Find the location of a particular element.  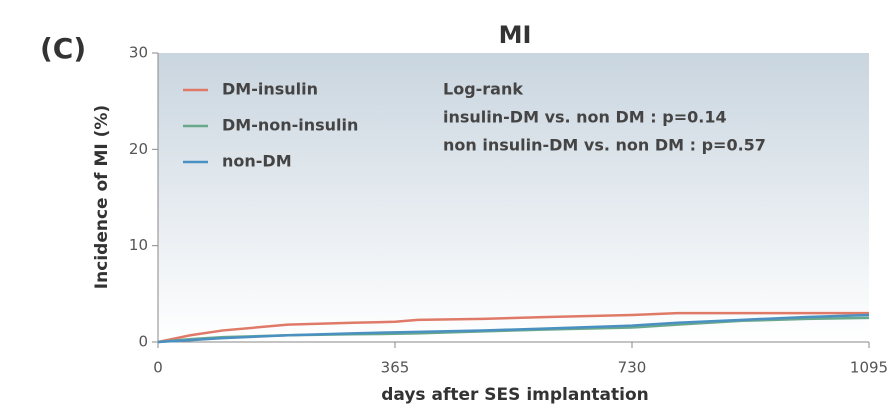

y-axis-label: Incidence of MI (%) is located at coordinates (102, 197).